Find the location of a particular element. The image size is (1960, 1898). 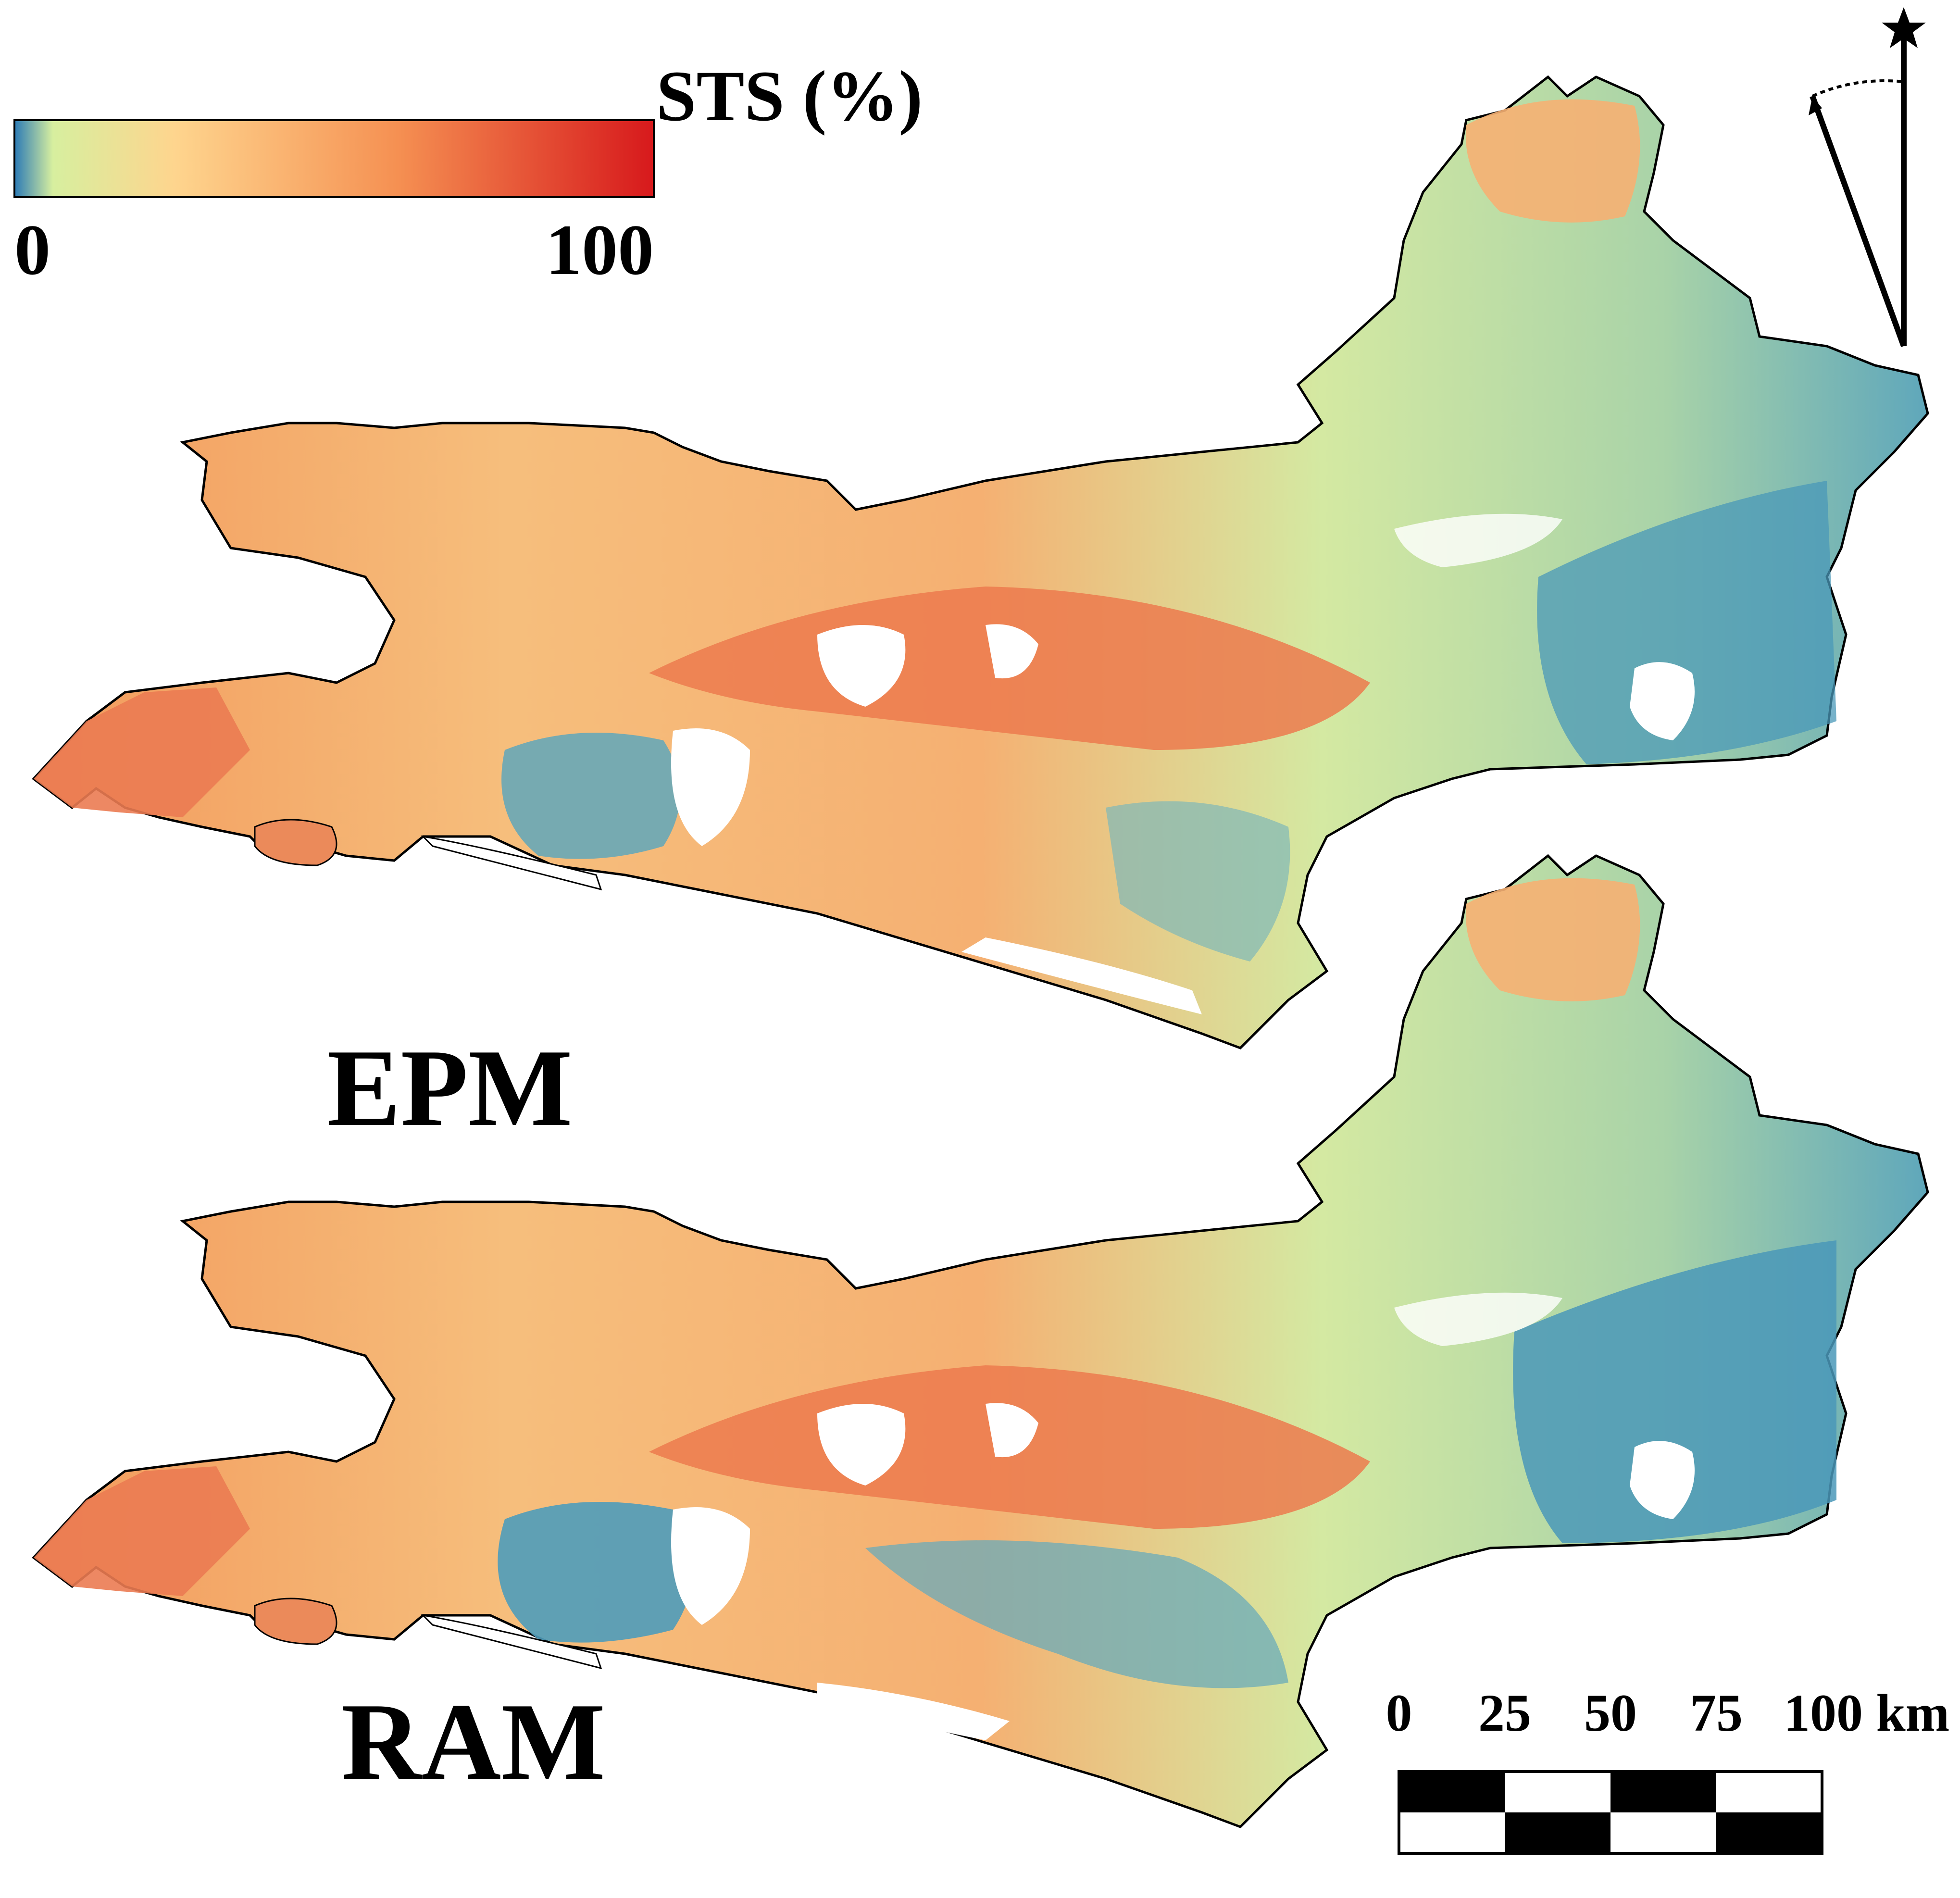

north-arrow-head-icon is located at coordinates (1815, 105).